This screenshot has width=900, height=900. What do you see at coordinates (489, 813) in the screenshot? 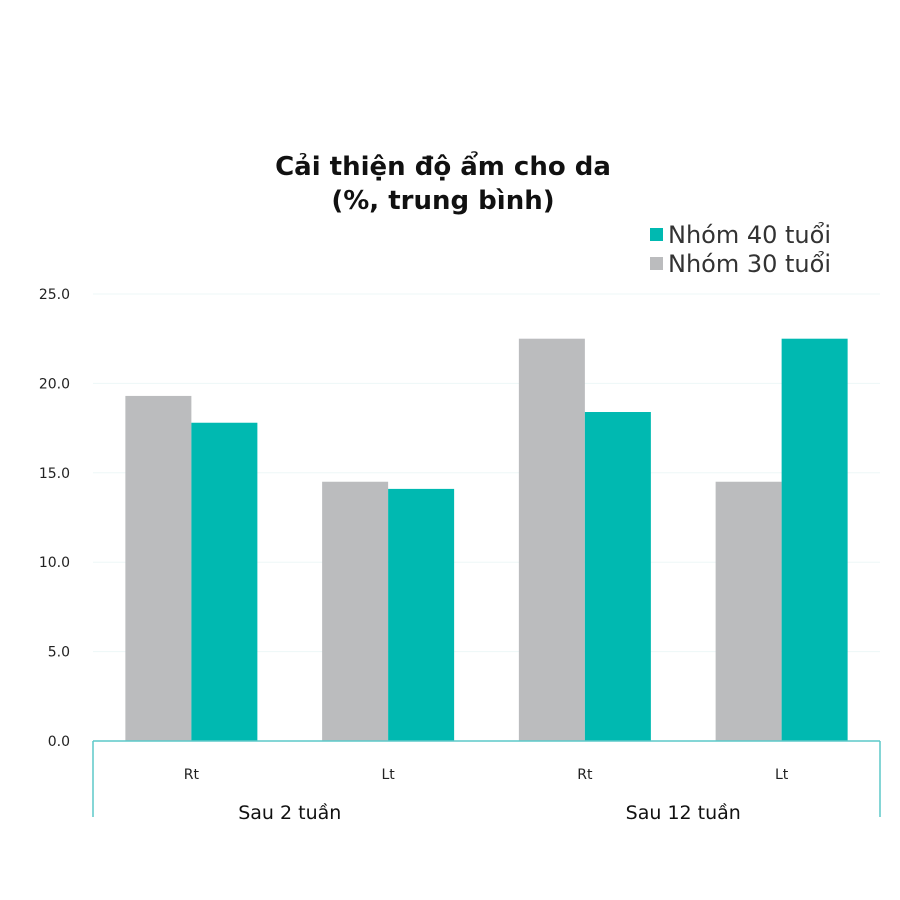
I see `x-axis-group-labels: Sau 2 tuần Sau 12 tuần` at bounding box center [489, 813].